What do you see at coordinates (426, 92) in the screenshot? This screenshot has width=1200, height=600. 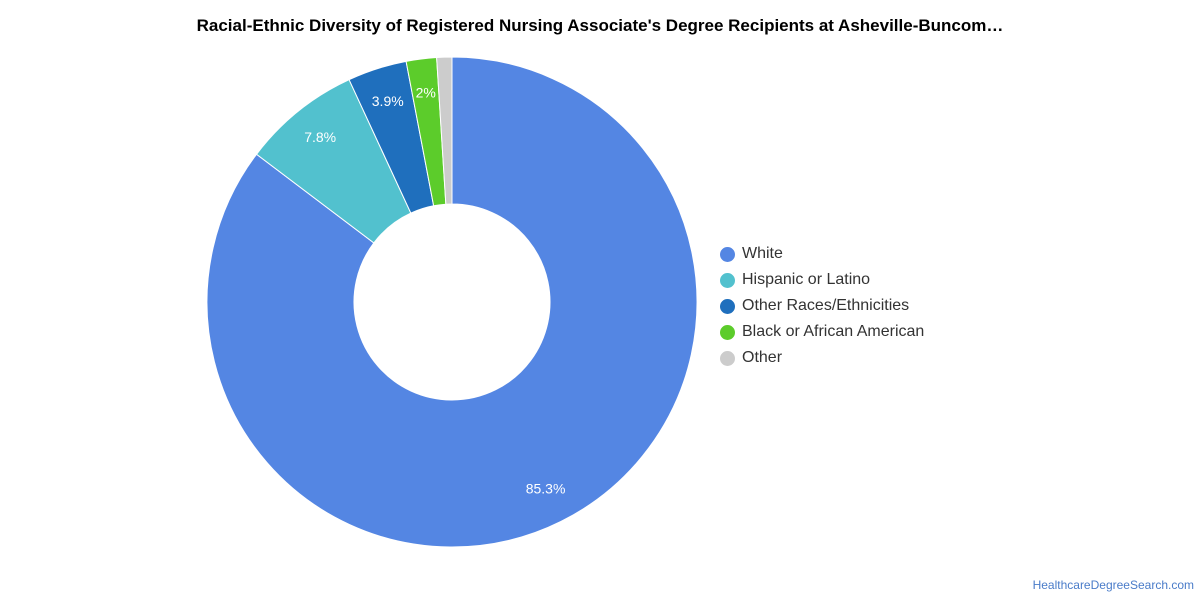 I see `slice-label-black-or-african-american: 2%` at bounding box center [426, 92].